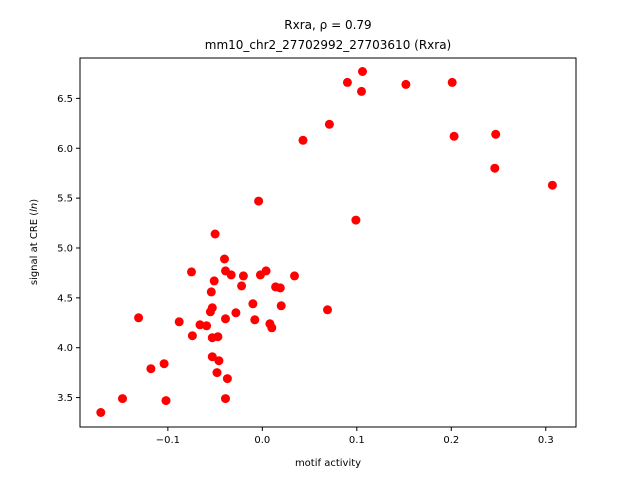 This screenshot has width=640, height=480. Describe the element at coordinates (34, 207) in the screenshot. I see `y-axis-label-italic: ln` at that location.